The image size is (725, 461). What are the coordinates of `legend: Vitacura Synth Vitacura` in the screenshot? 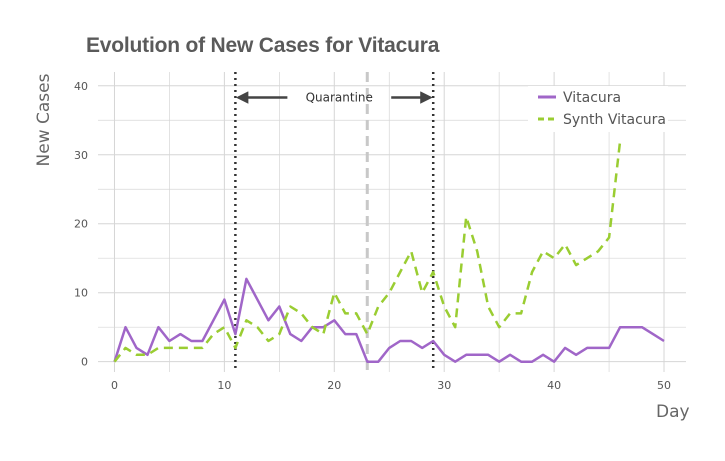 It's located at (598, 109).